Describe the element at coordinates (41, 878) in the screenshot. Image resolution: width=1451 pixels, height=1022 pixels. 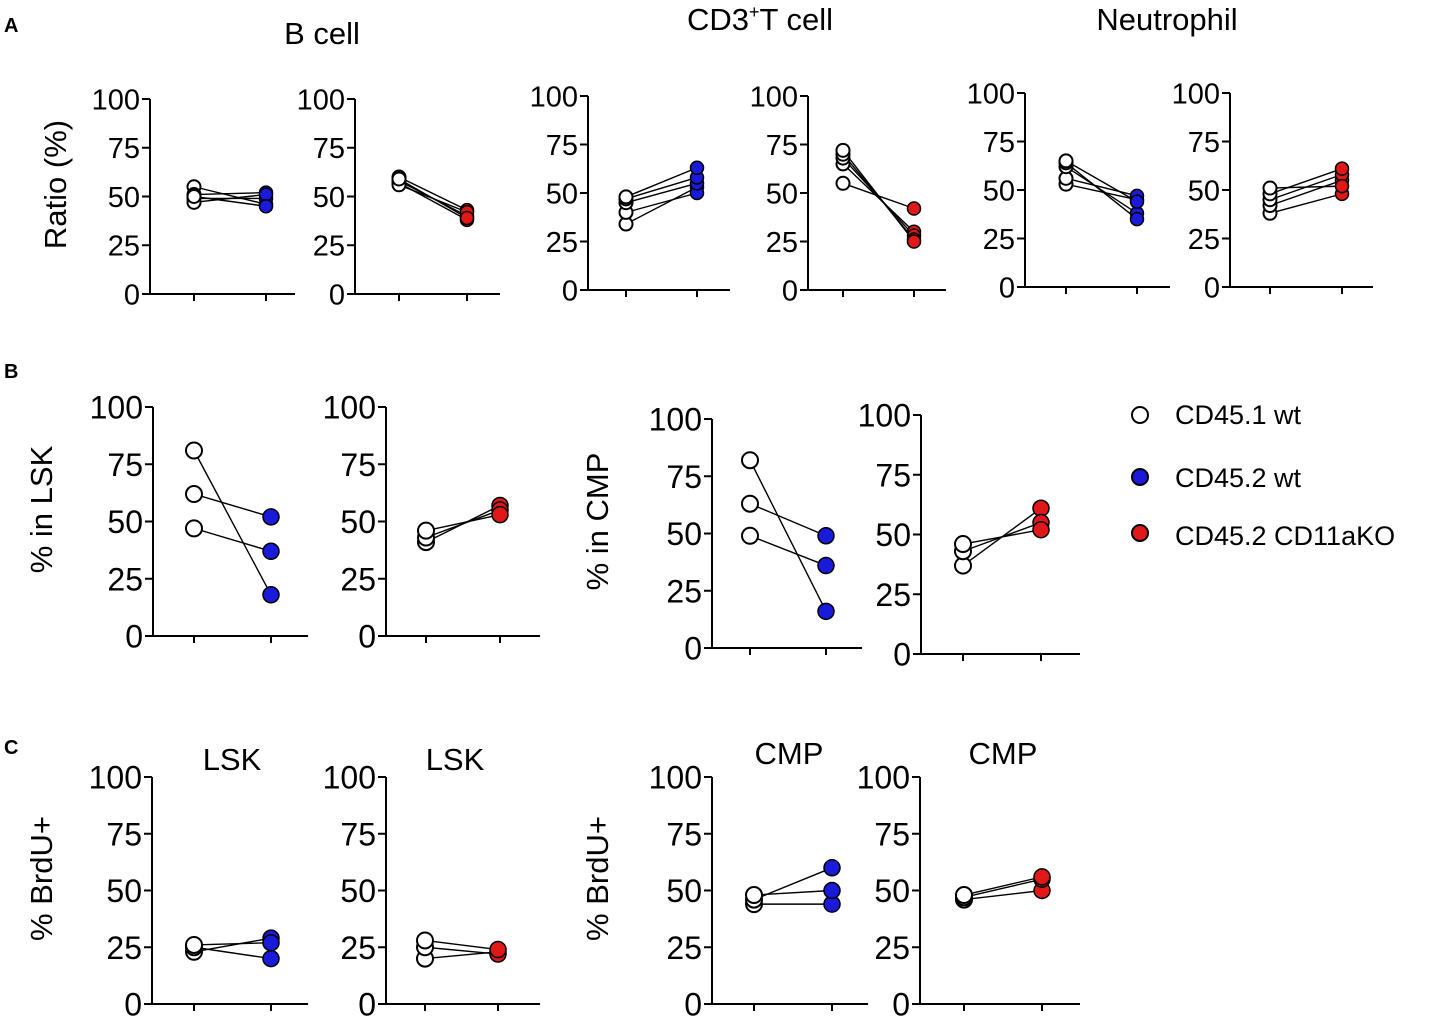
I see `y-axis-label: % BrdU+` at that location.